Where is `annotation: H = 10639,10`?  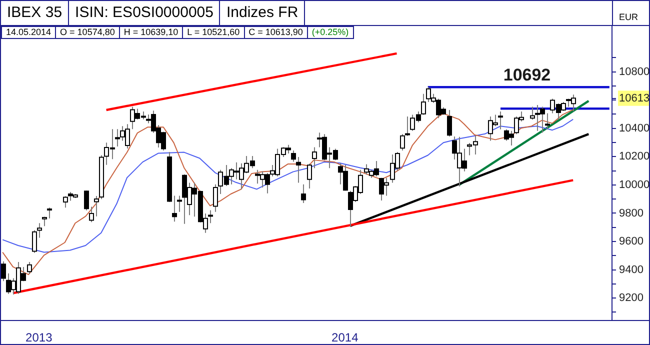
annotation: H = 10639,10 is located at coordinates (152, 32).